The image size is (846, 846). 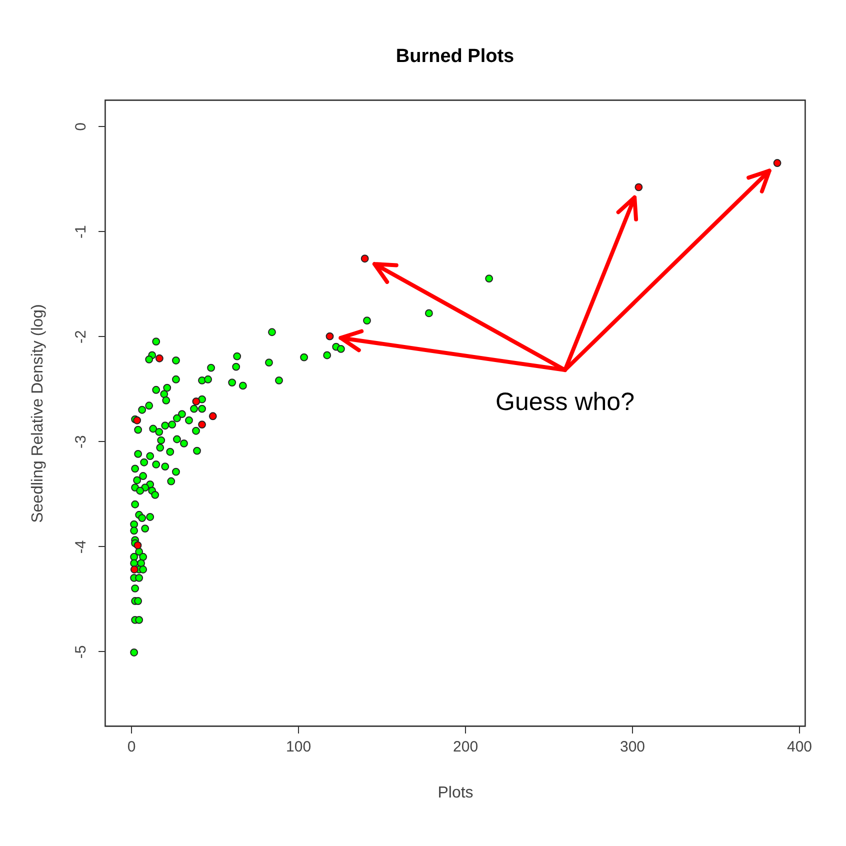 I want to click on y-tick-label: -4, so click(x=81, y=547).